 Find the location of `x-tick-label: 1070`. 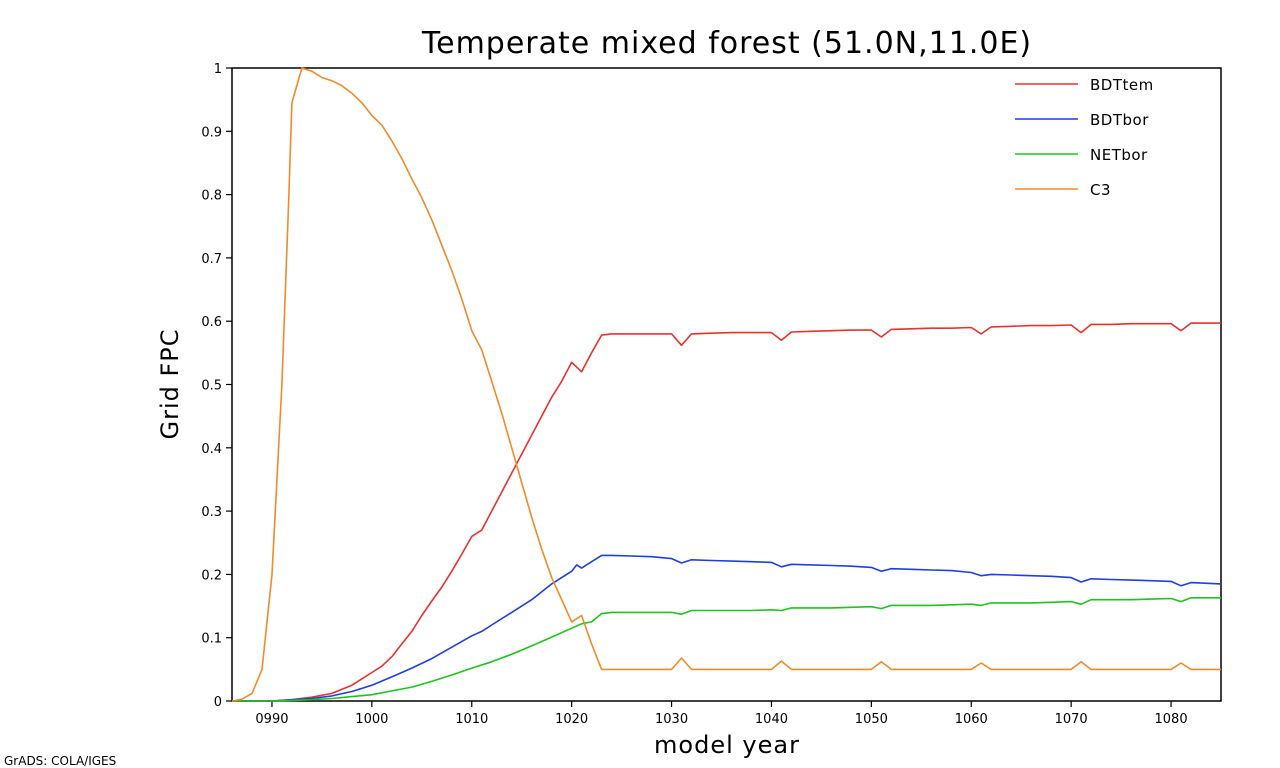

x-tick-label: 1070 is located at coordinates (1071, 719).